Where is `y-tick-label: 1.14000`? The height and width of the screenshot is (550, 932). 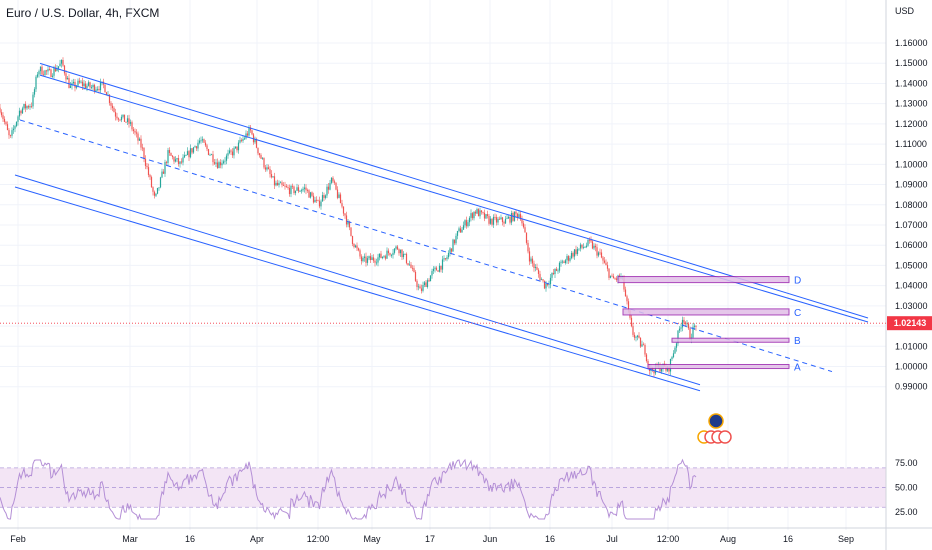
y-tick-label: 1.14000 is located at coordinates (911, 83).